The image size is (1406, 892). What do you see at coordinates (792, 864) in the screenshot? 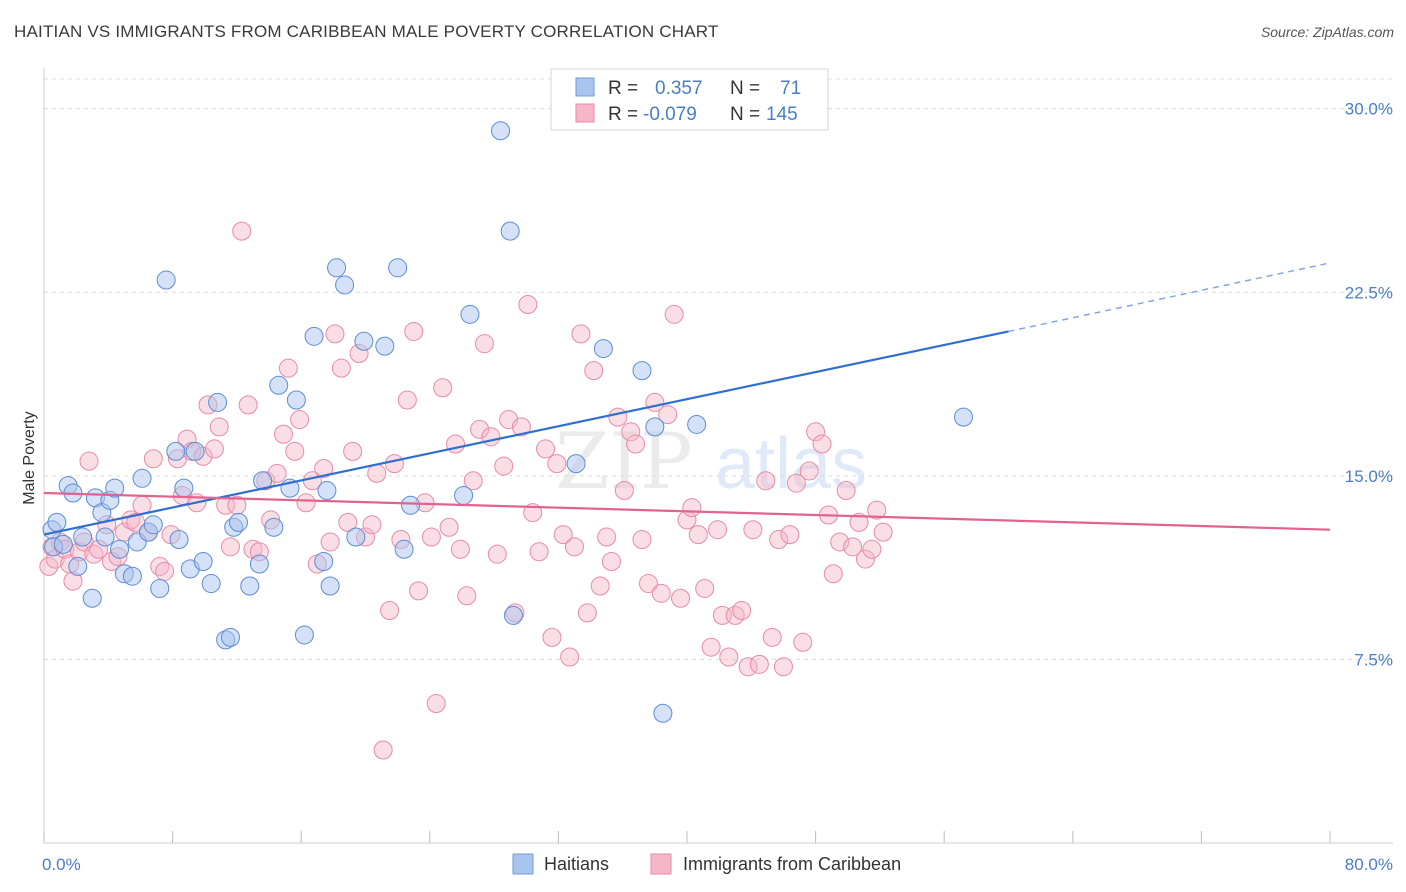
I see `bottom-legend-label-caribbean: Immigrants from Caribbean` at bounding box center [792, 864].